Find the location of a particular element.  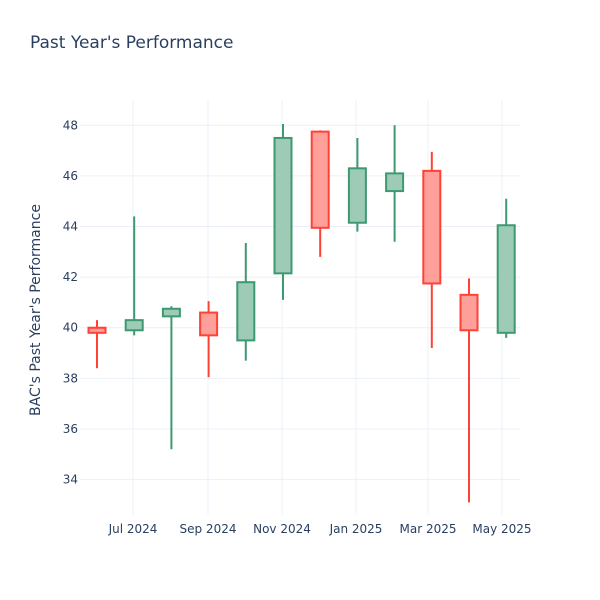

y-tick-label: 38 is located at coordinates (70, 378).